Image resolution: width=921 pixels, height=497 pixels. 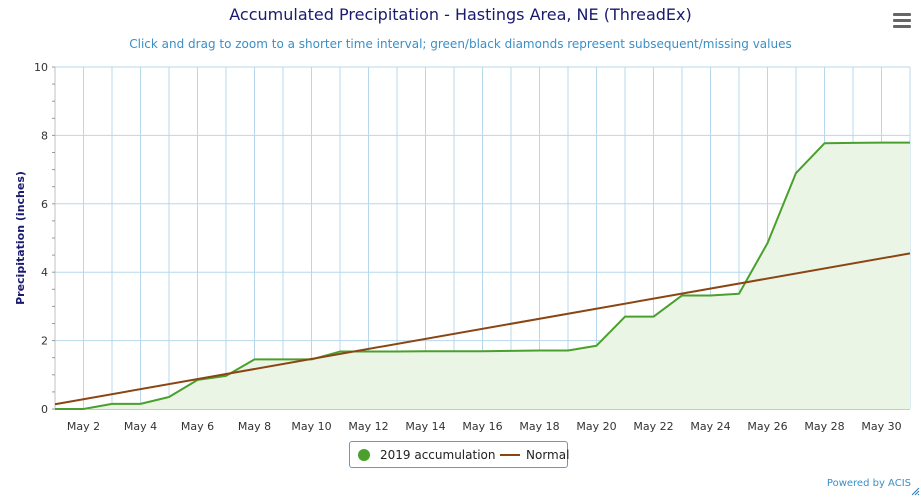 I want to click on legend: 2019 accumulation Normal, so click(x=459, y=454).